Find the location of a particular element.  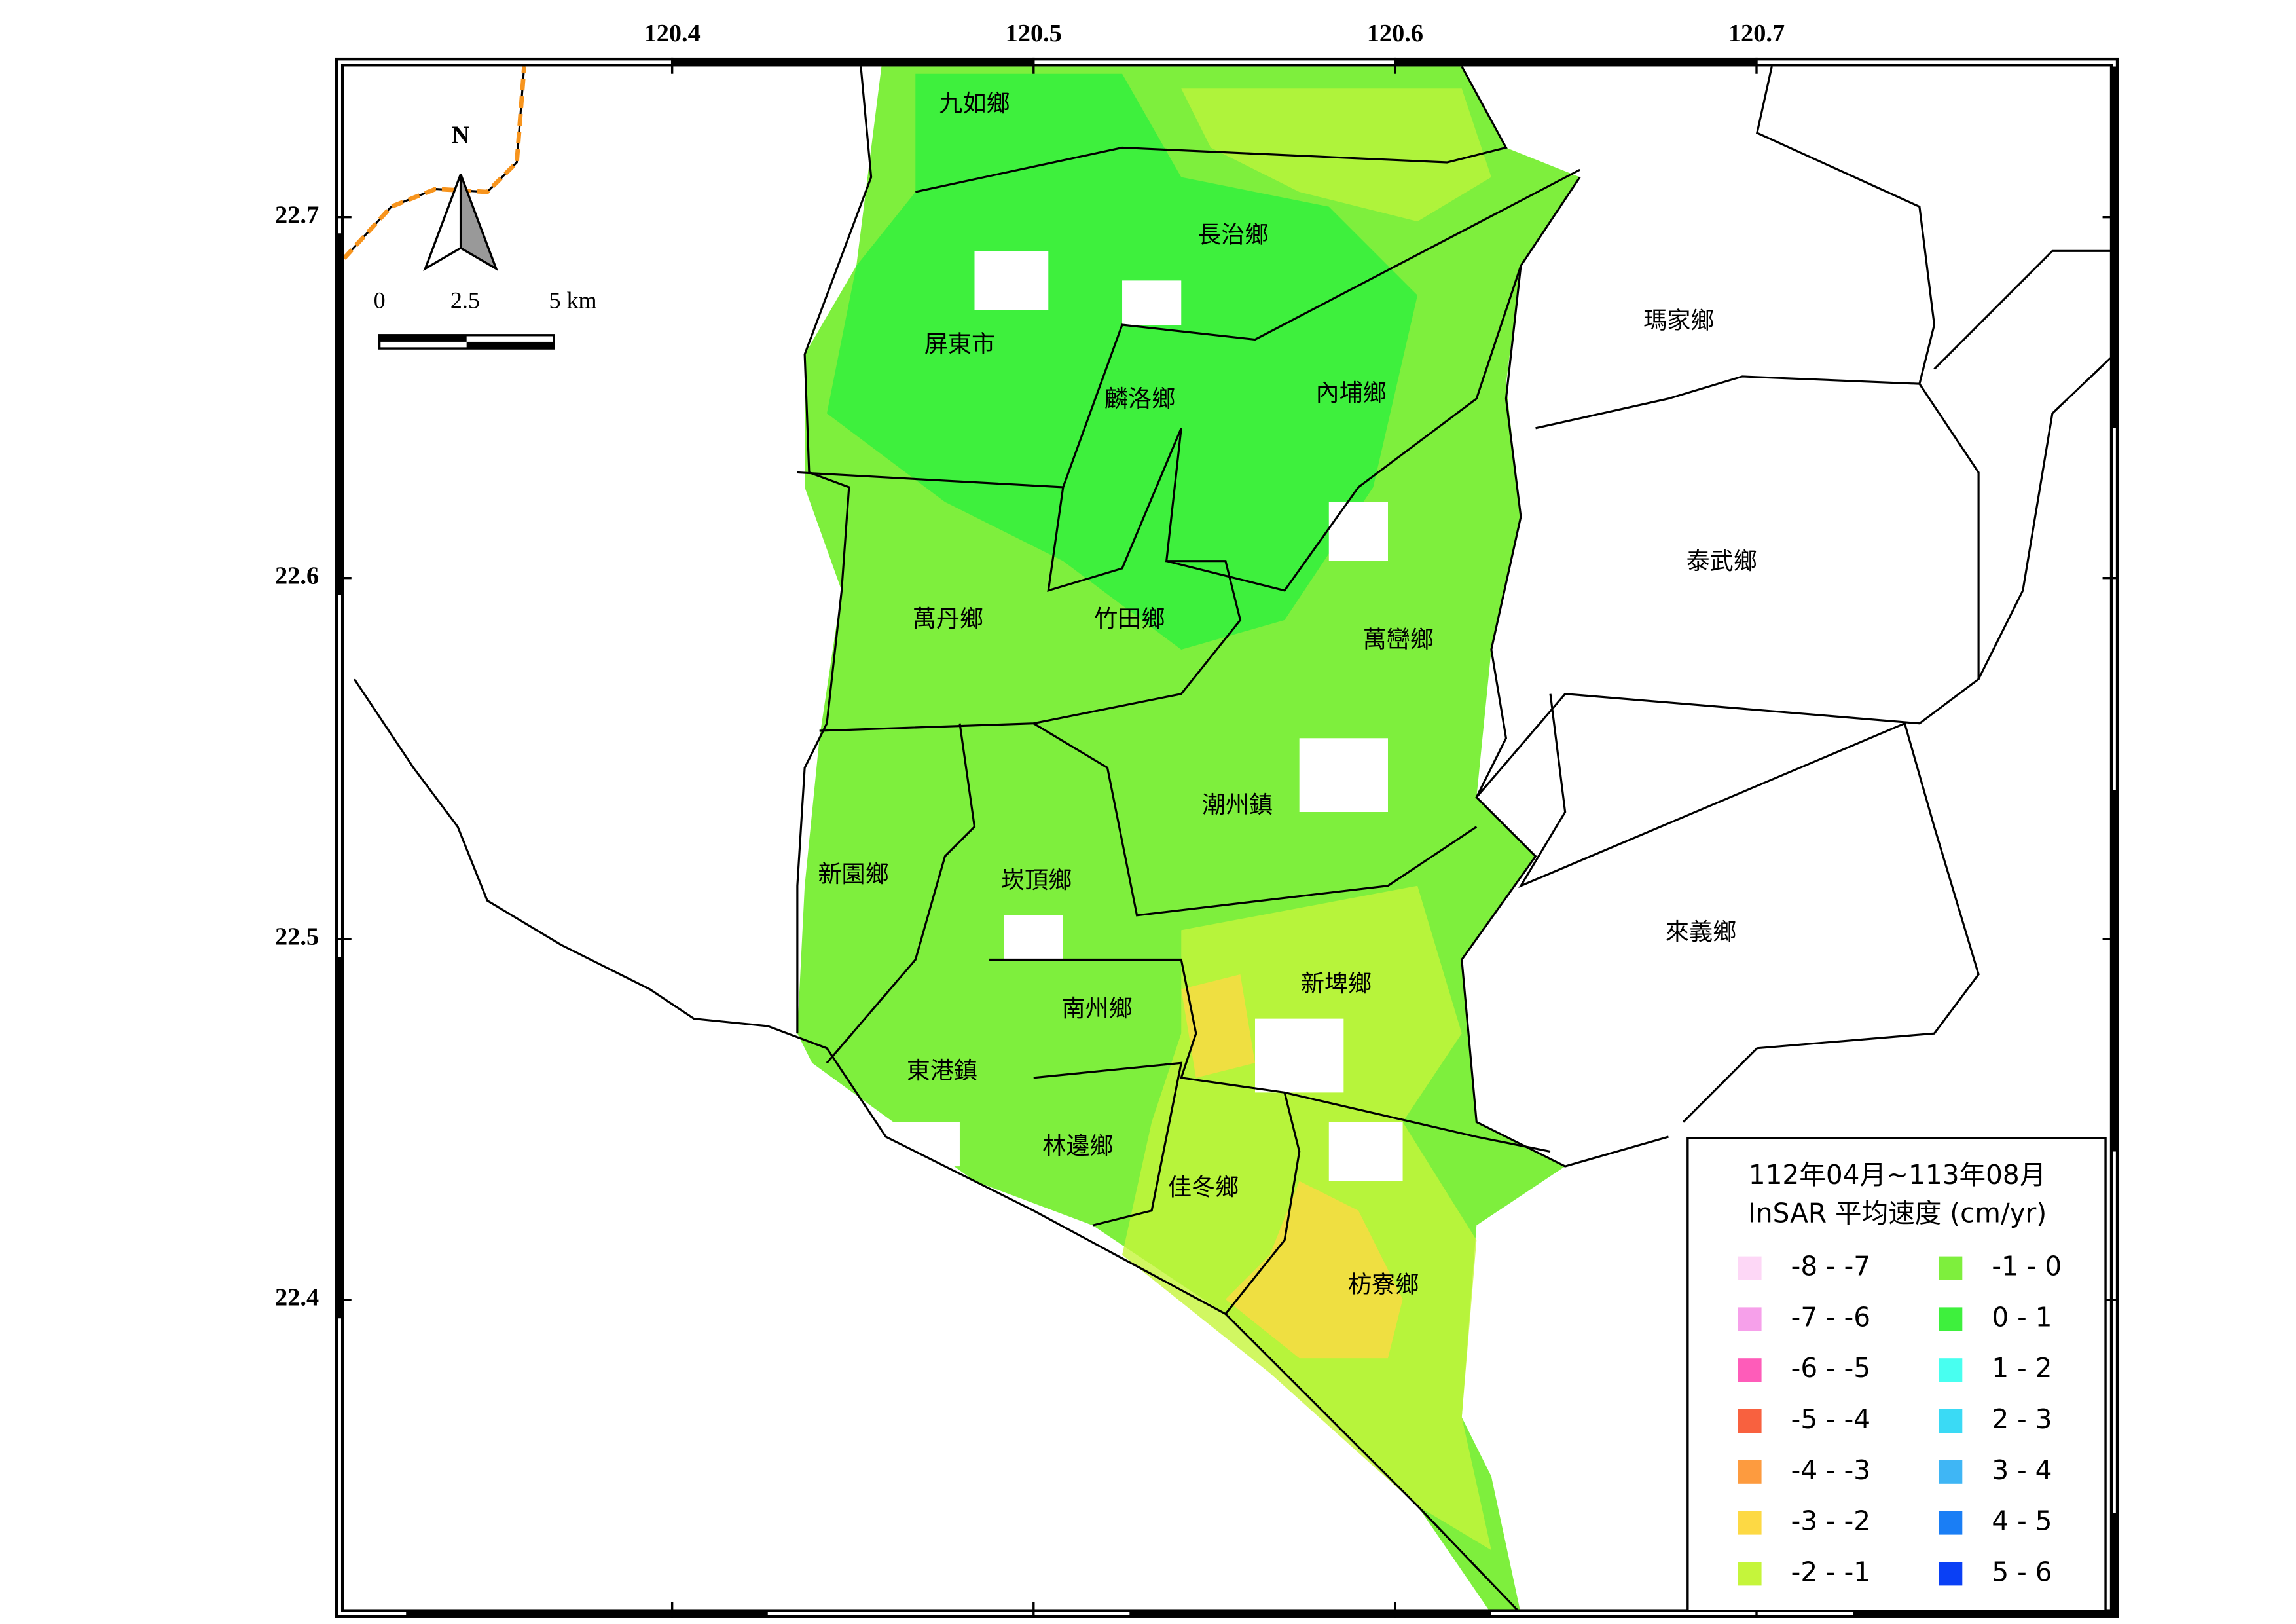

town-label: 佳冬鄉 is located at coordinates (1203, 1187).